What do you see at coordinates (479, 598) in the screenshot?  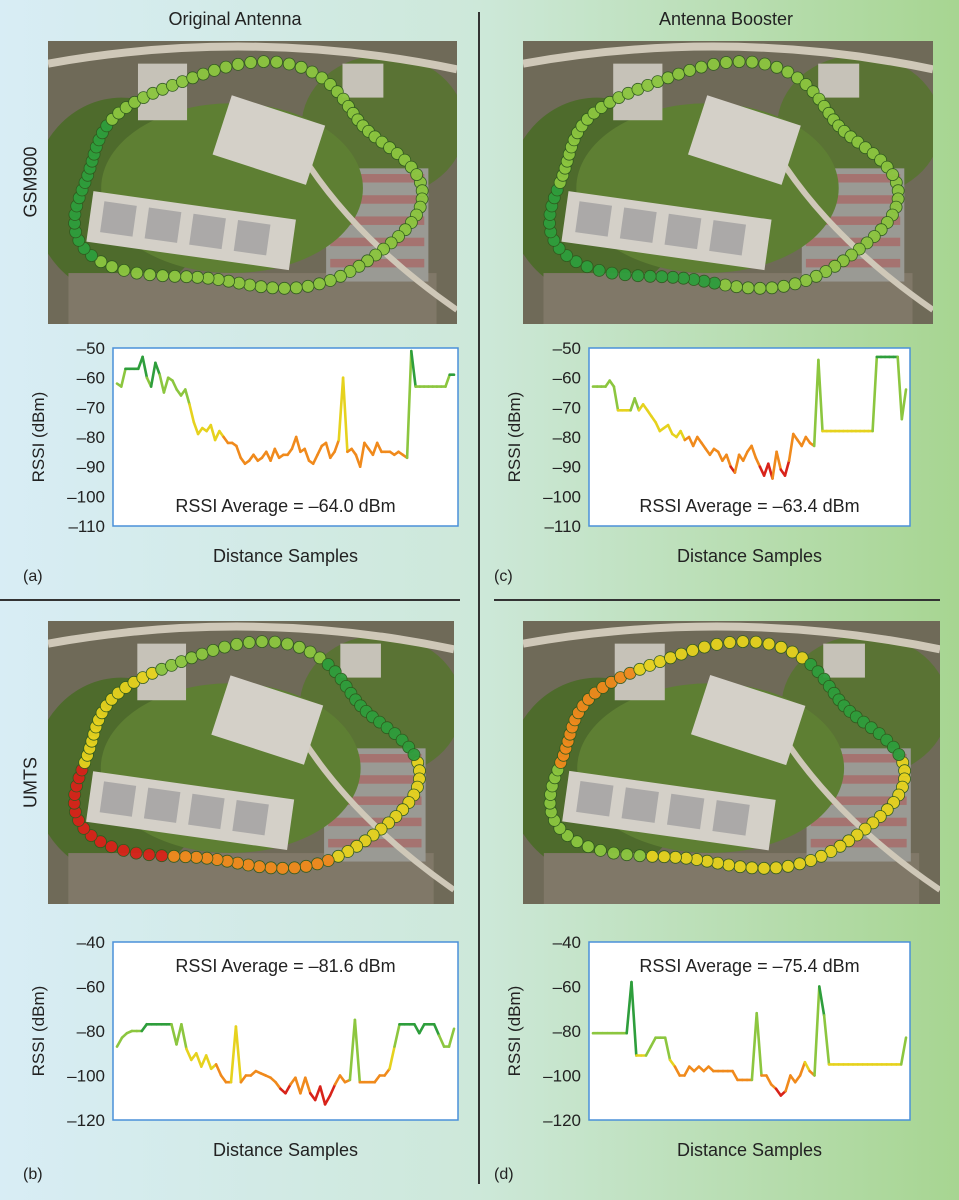 I see `vertical-divider` at bounding box center [479, 598].